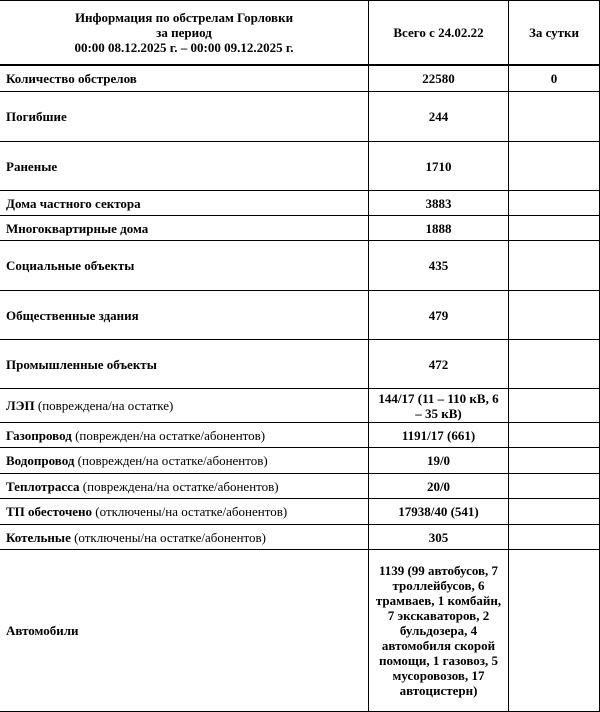  What do you see at coordinates (438, 460) in the screenshot?
I see `row-total: 19/0` at bounding box center [438, 460].